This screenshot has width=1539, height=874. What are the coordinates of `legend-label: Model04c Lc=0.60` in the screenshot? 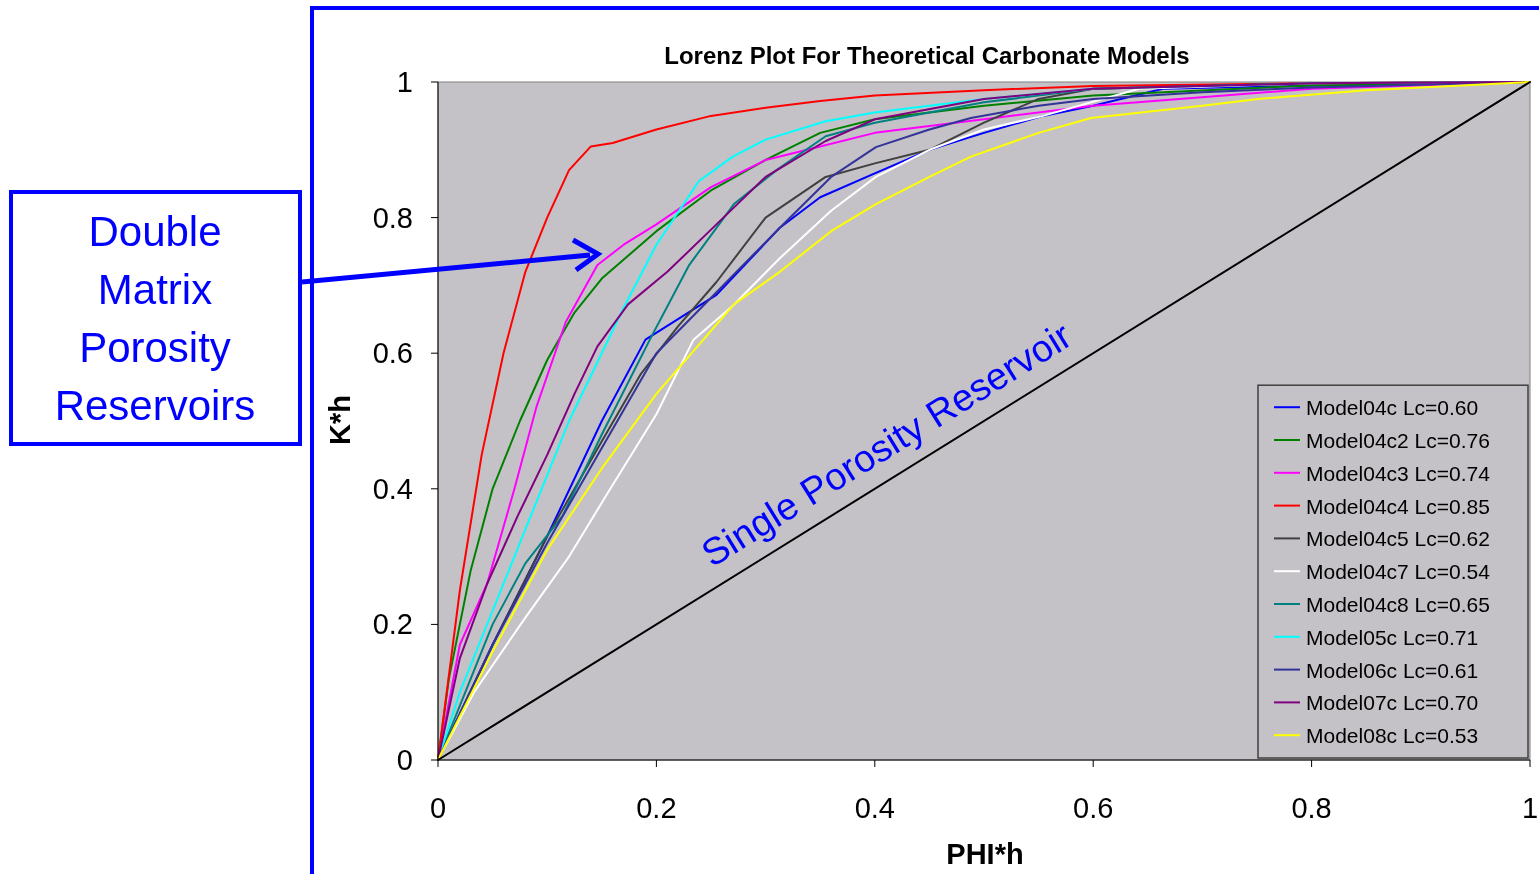 It's located at (1392, 408).